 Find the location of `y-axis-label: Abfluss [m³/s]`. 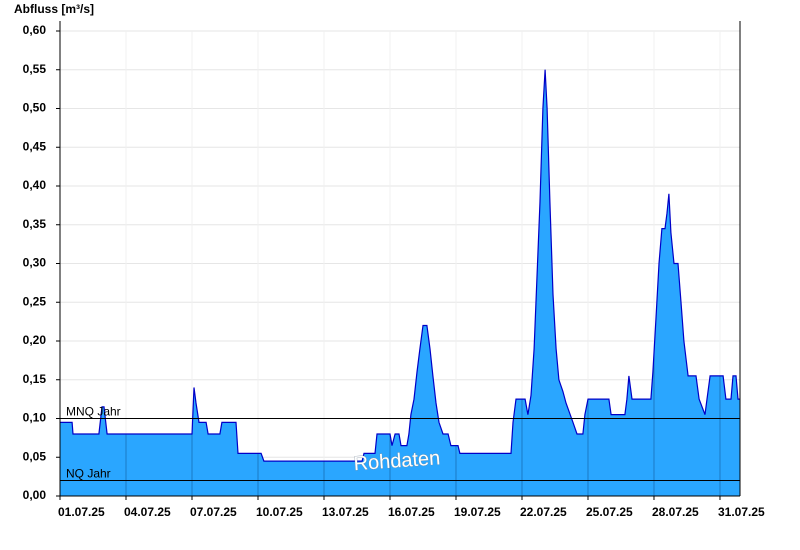

y-axis-label: Abfluss [m³/s] is located at coordinates (54, 9).